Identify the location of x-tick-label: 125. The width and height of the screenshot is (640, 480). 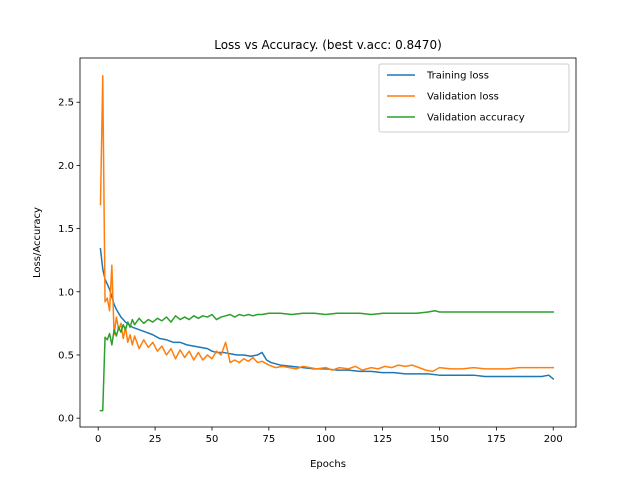
(382, 439).